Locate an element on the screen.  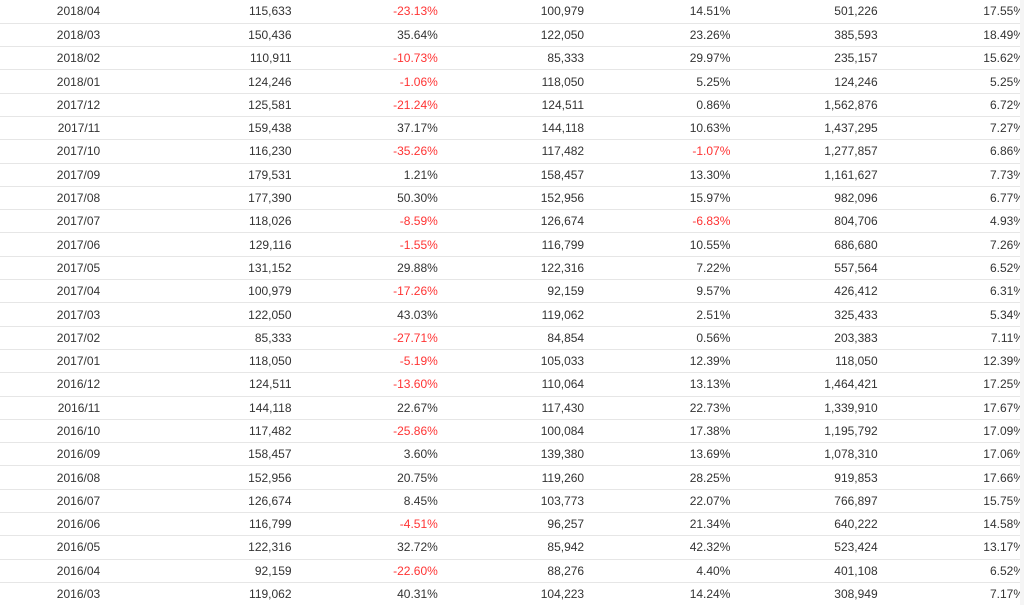
change-1-cell: 32.72% is located at coordinates (364, 547).